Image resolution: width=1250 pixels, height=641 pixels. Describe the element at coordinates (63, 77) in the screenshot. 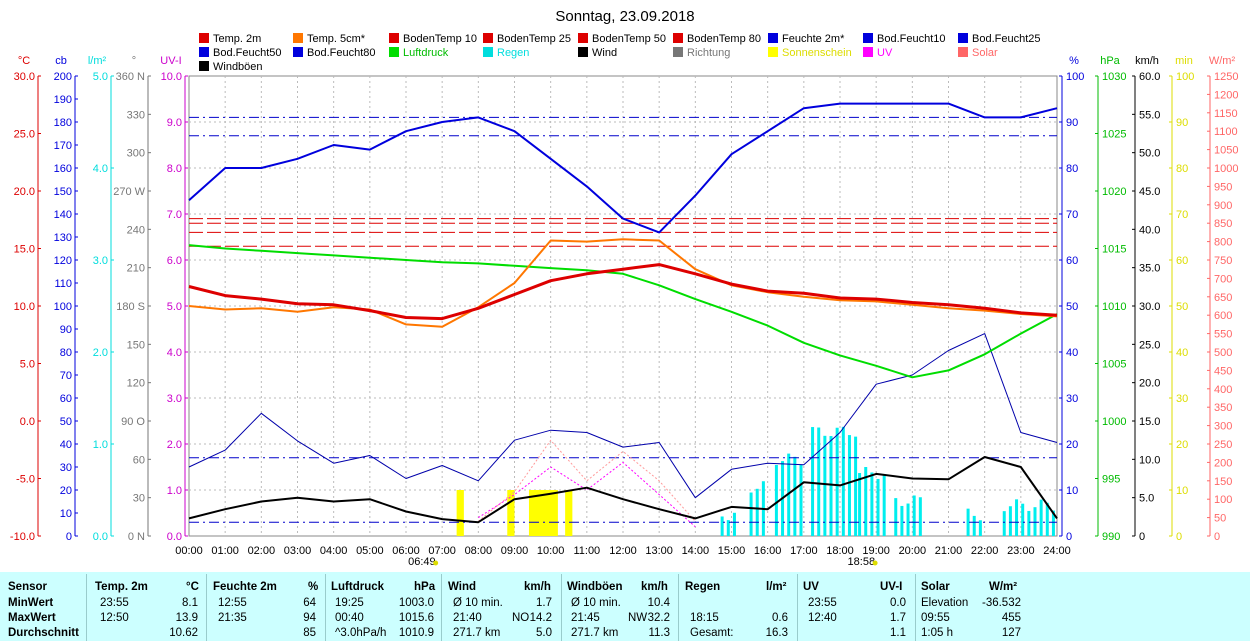

I see `axis-tick-label: 200` at that location.